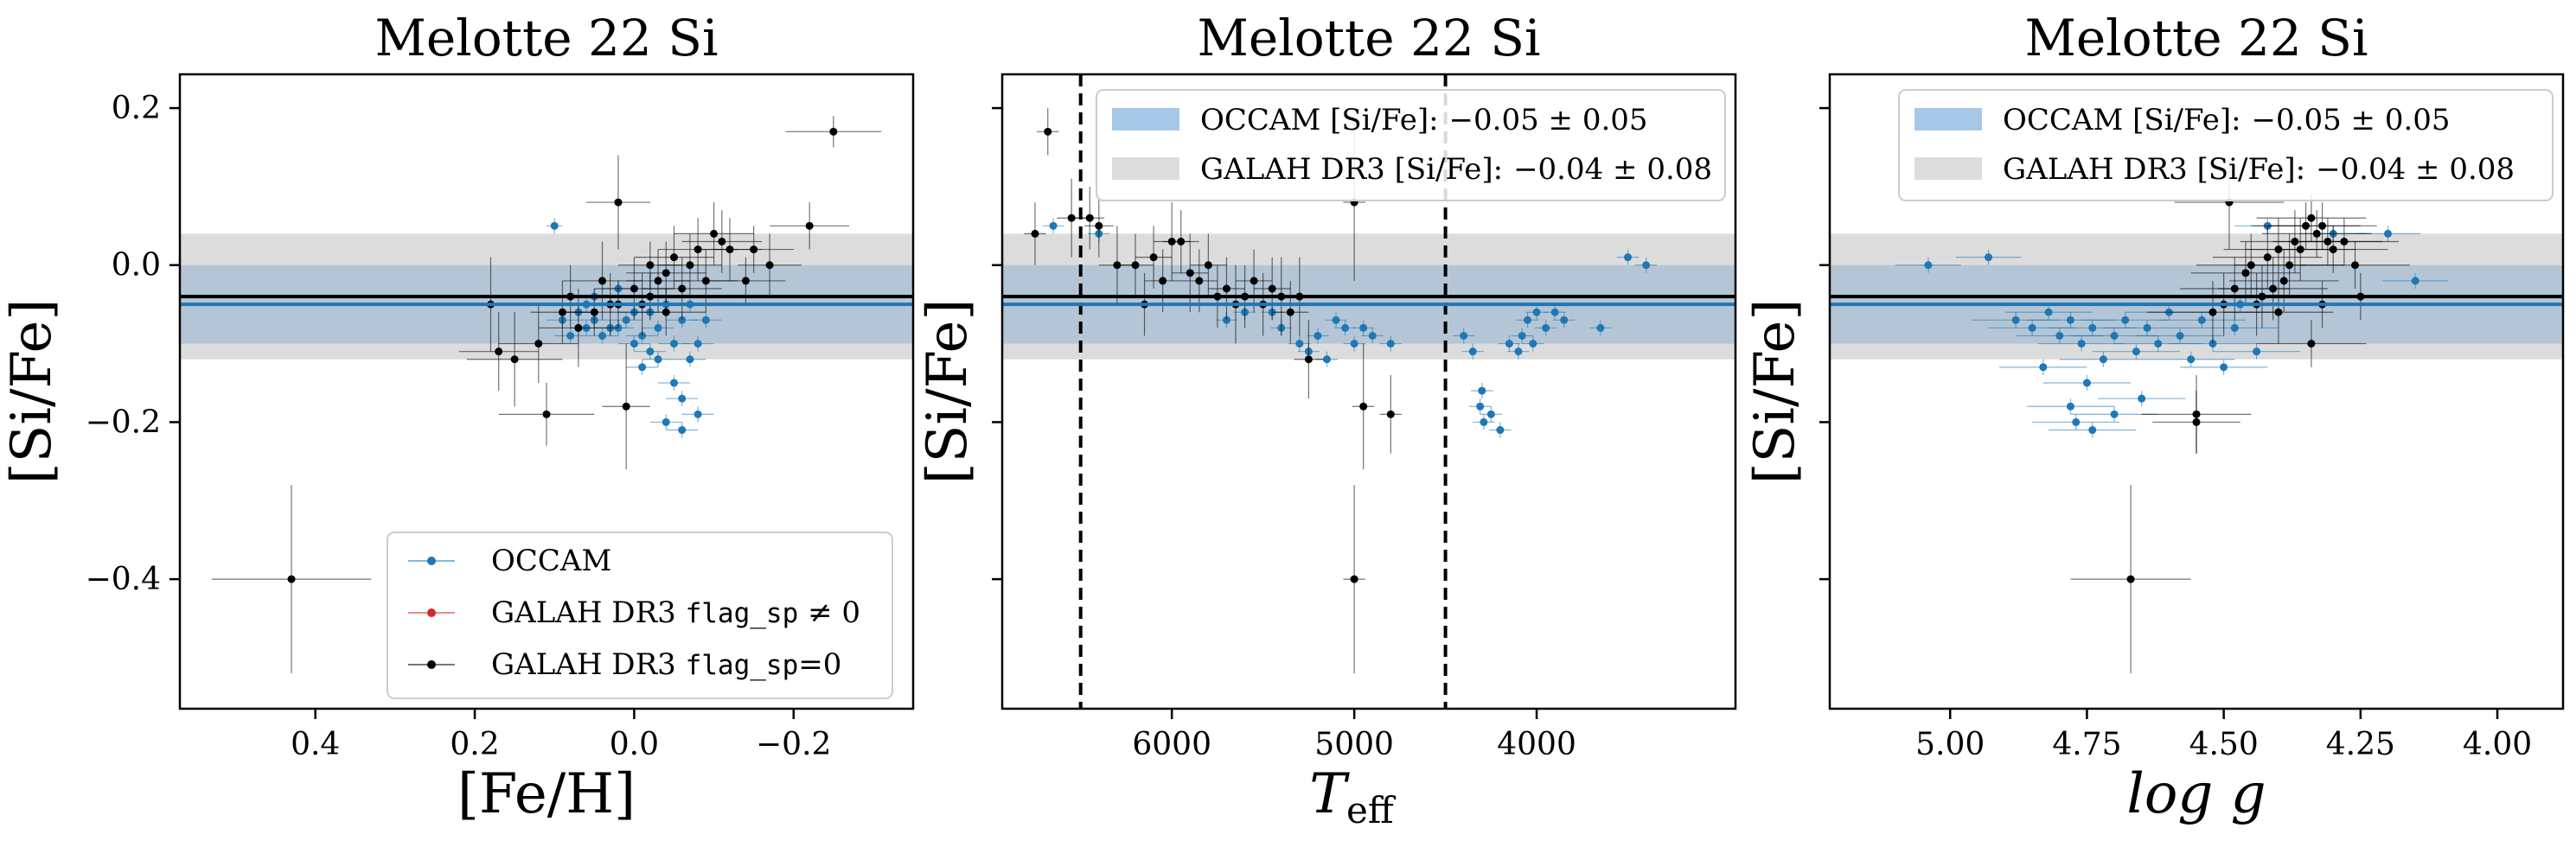  What do you see at coordinates (829, 612) in the screenshot?
I see `legend-label-suffix: ≠ 0` at bounding box center [829, 612].